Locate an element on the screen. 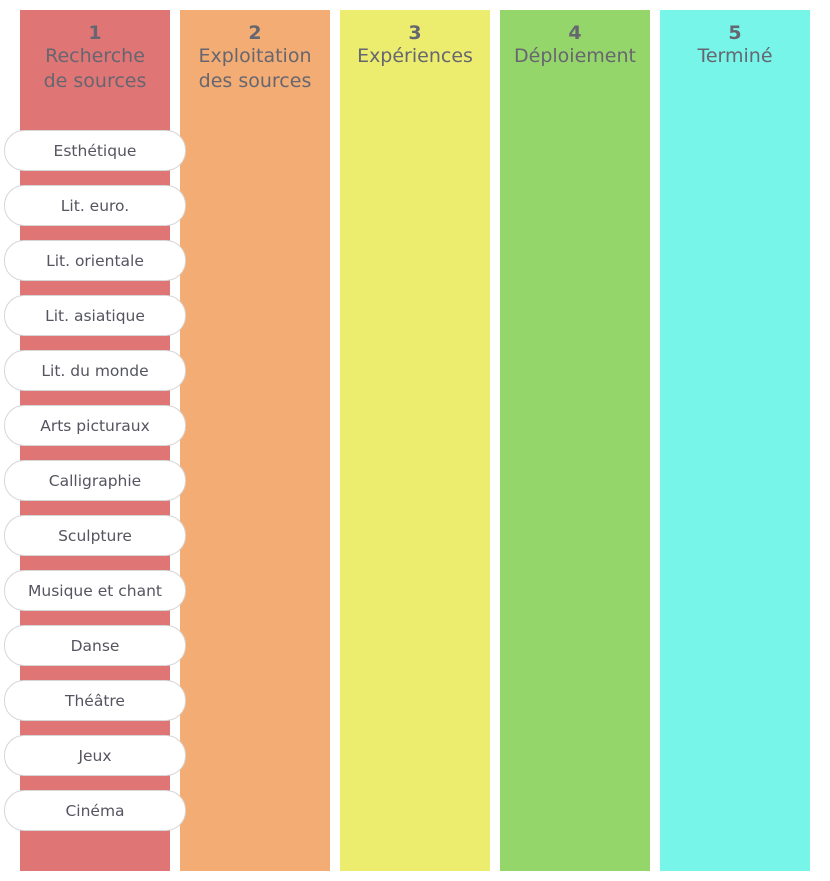 This screenshot has width=830, height=881. card-theatre: Théâtre is located at coordinates (95, 700).